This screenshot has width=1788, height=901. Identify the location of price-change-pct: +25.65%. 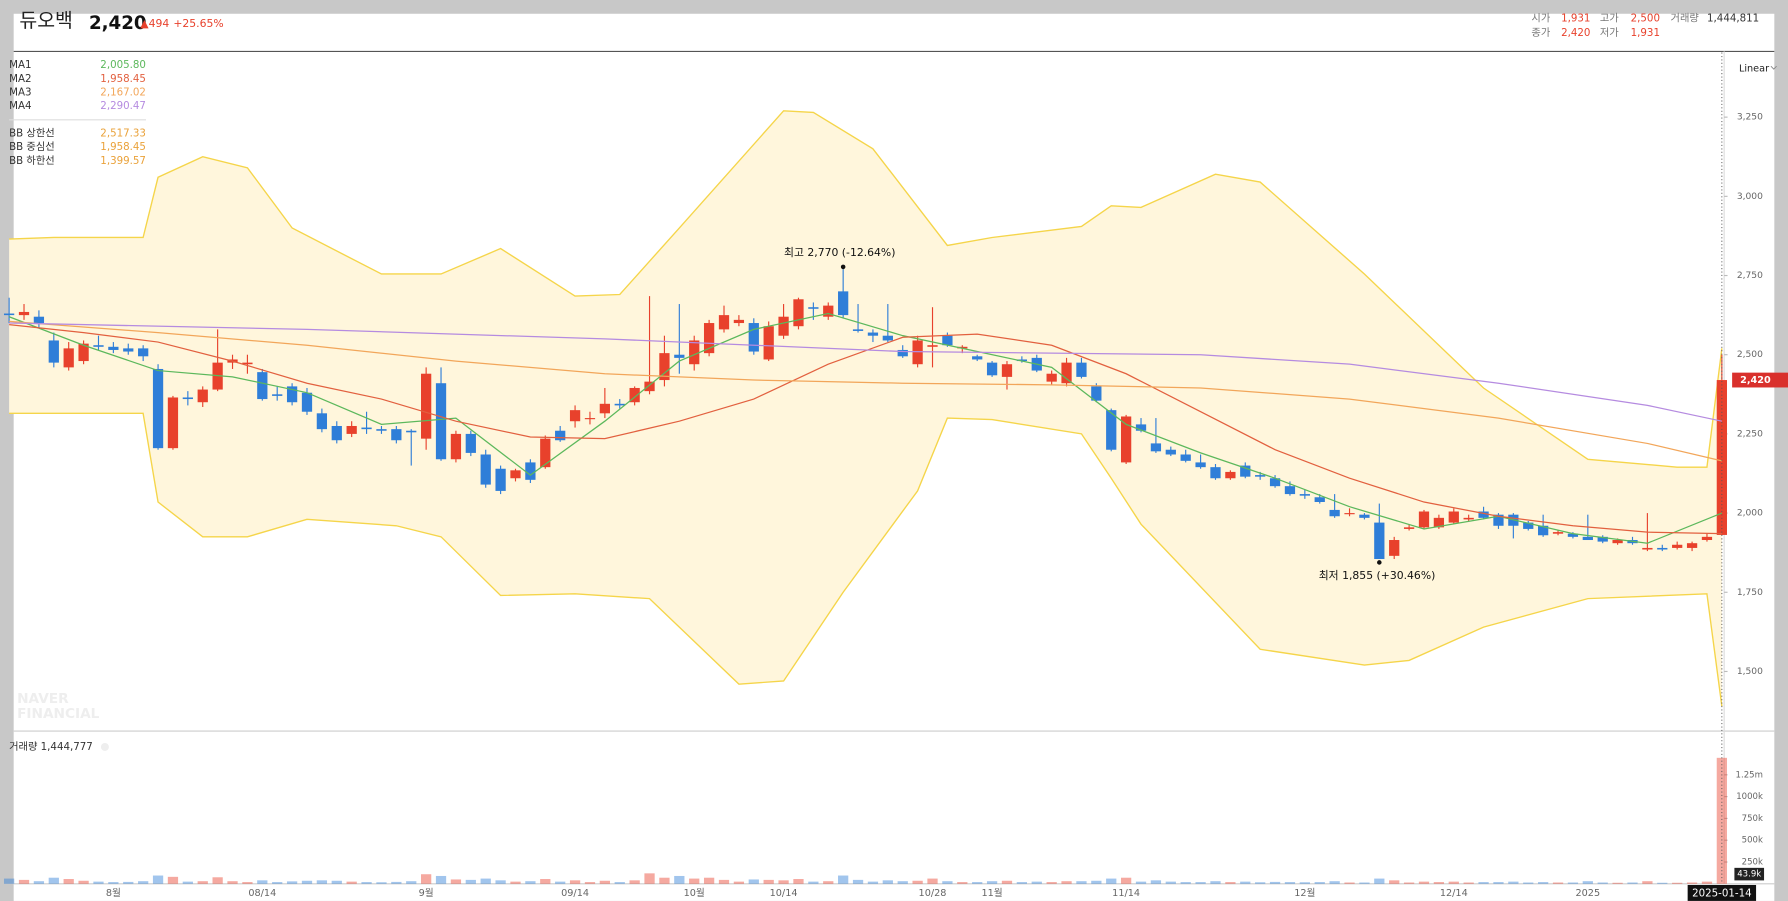
(198, 23).